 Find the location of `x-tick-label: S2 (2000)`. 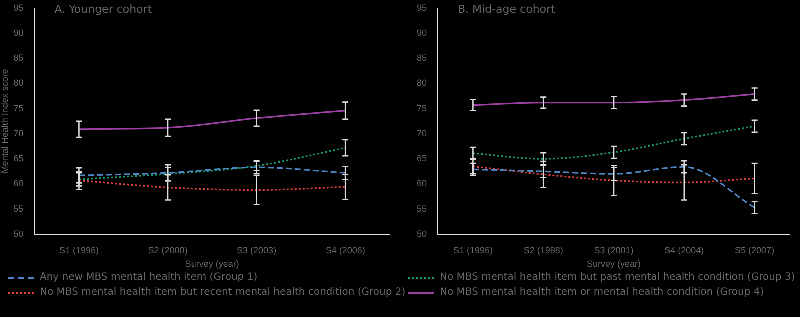

x-tick-label: S2 (2000) is located at coordinates (168, 250).